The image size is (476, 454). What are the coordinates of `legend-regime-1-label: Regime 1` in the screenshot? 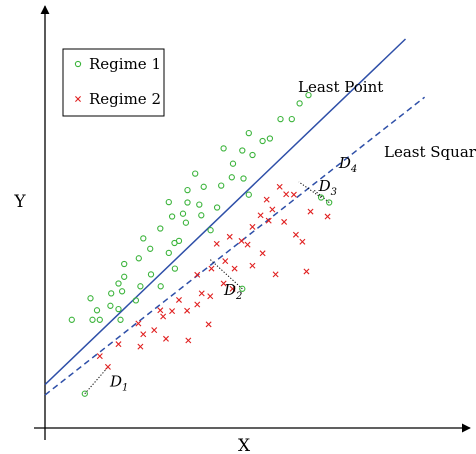 It's located at (125, 64).